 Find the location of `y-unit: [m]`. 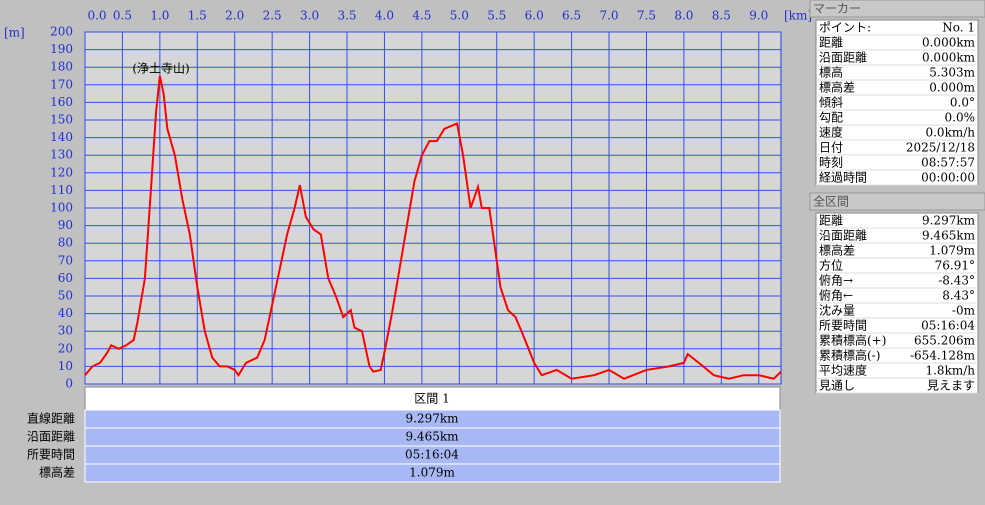

y-unit: [m] is located at coordinates (14, 33).